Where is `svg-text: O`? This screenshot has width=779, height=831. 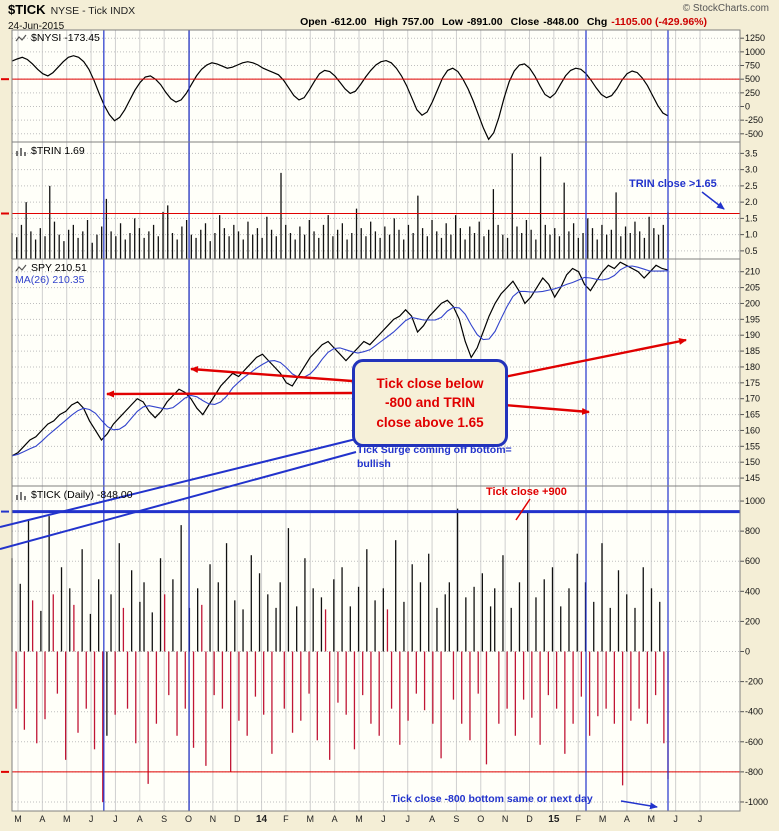 svg-text: O is located at coordinates (188, 819).